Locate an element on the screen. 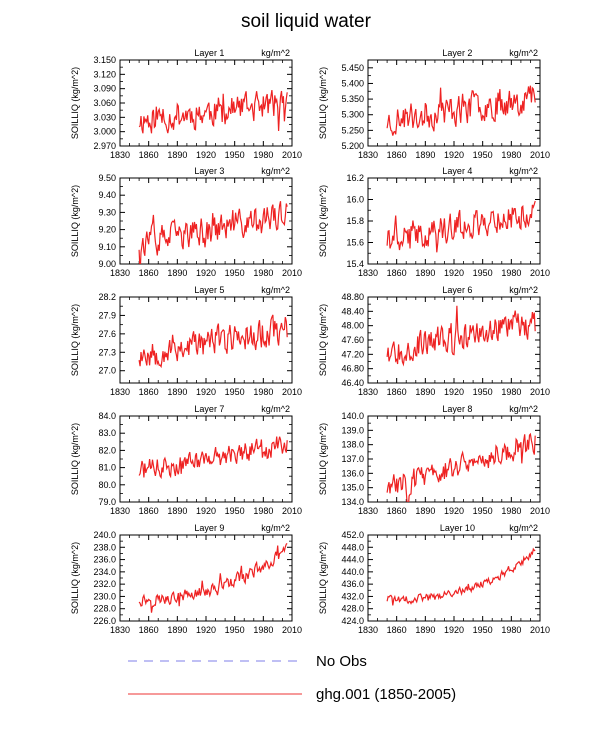 The width and height of the screenshot is (612, 733). y-tick-label: 140.0 is located at coordinates (352, 416).